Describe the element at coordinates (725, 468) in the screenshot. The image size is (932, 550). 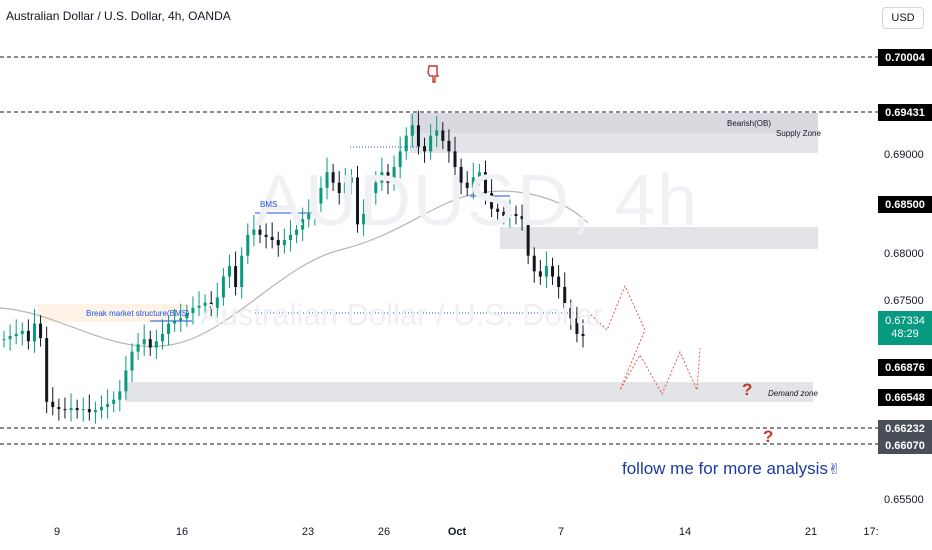
I see `follow-label: follow me for more analysis` at that location.